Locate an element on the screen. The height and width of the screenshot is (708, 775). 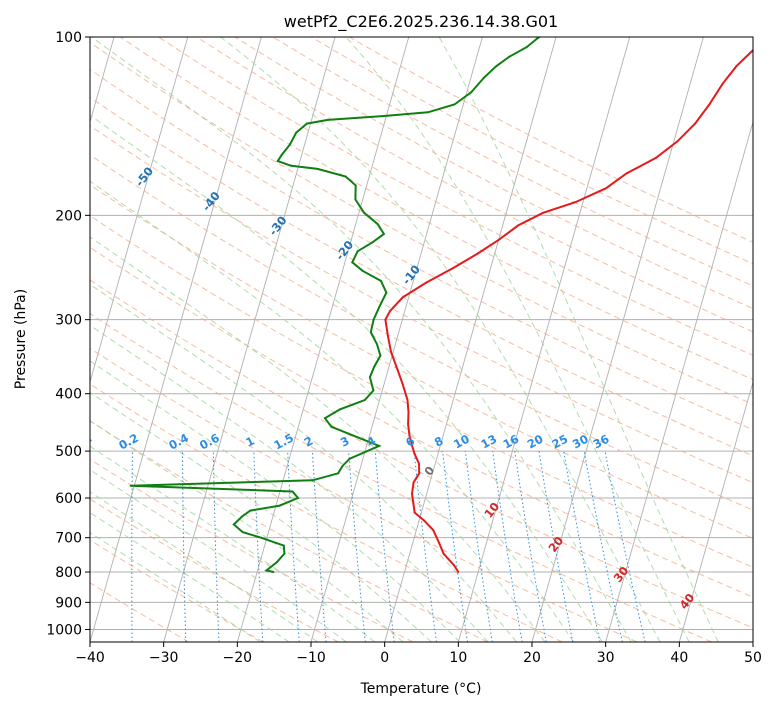
y-axis: 100 200 300 400 500 600 700 800 900 1000 is located at coordinates (68, 334).